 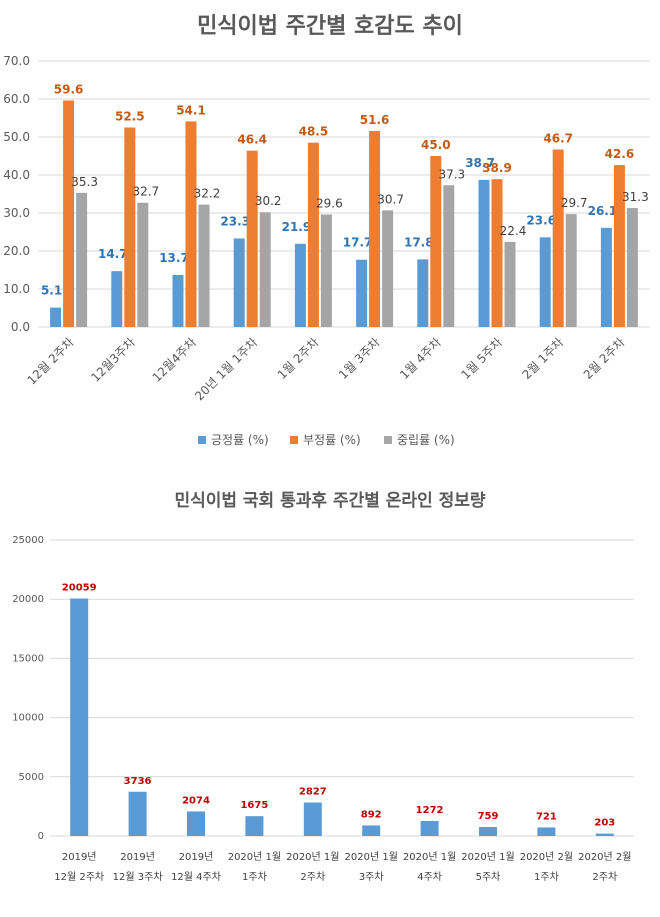 I want to click on x-tick-label: 1월 3주차, so click(x=359, y=358).